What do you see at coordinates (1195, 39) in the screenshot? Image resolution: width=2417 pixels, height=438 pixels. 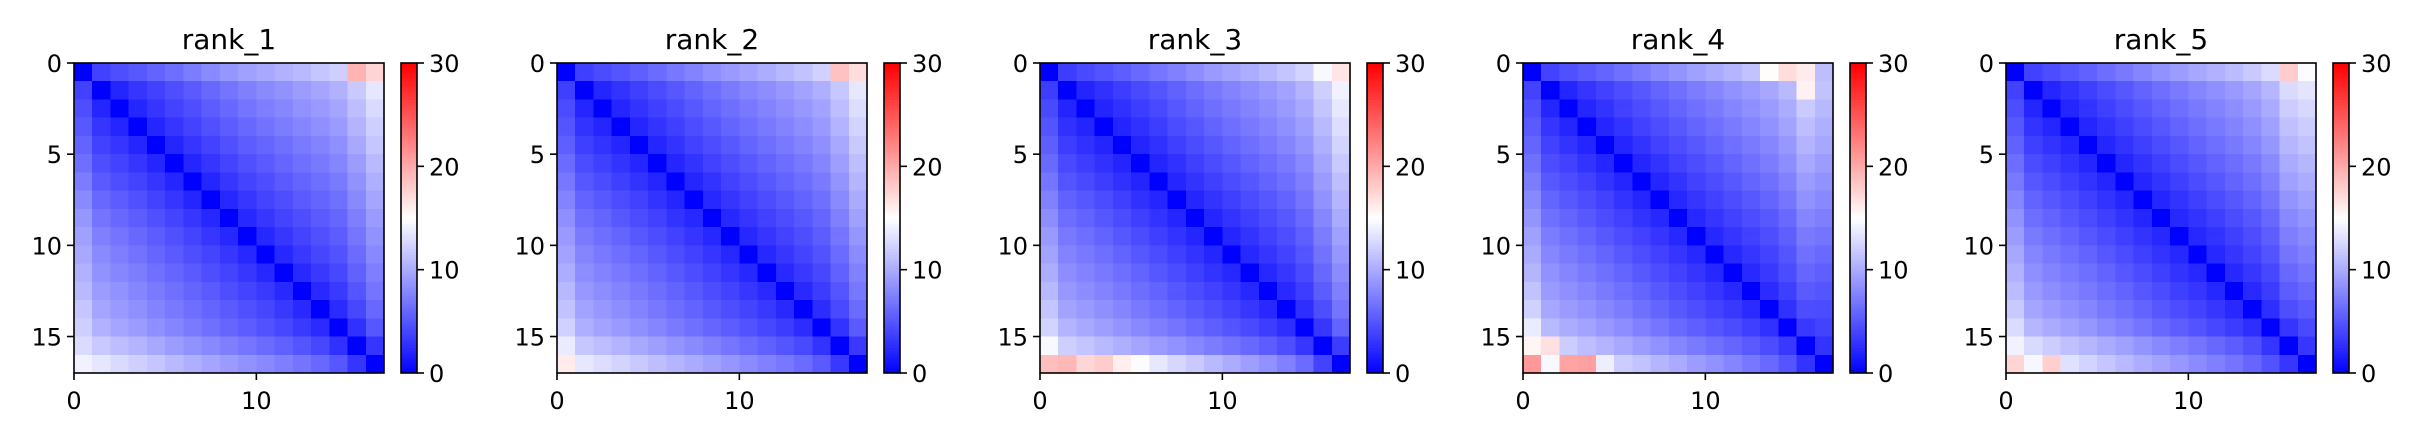 I see `panel-title: rank_3` at bounding box center [1195, 39].